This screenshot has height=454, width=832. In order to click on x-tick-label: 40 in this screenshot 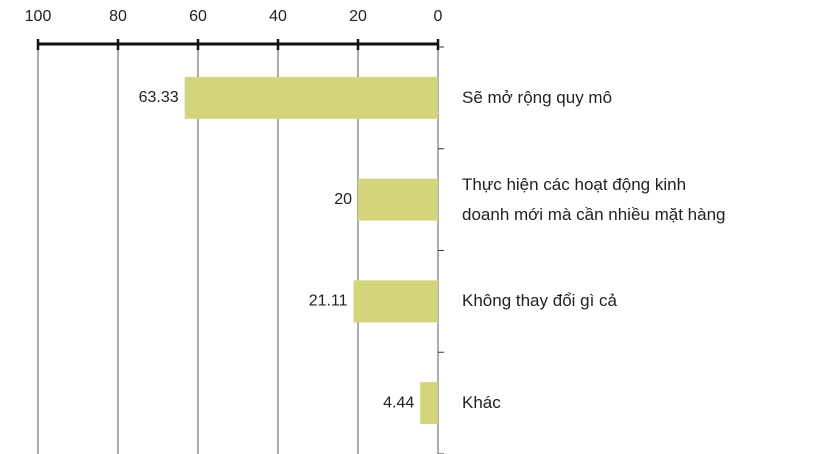, I will do `click(278, 16)`.